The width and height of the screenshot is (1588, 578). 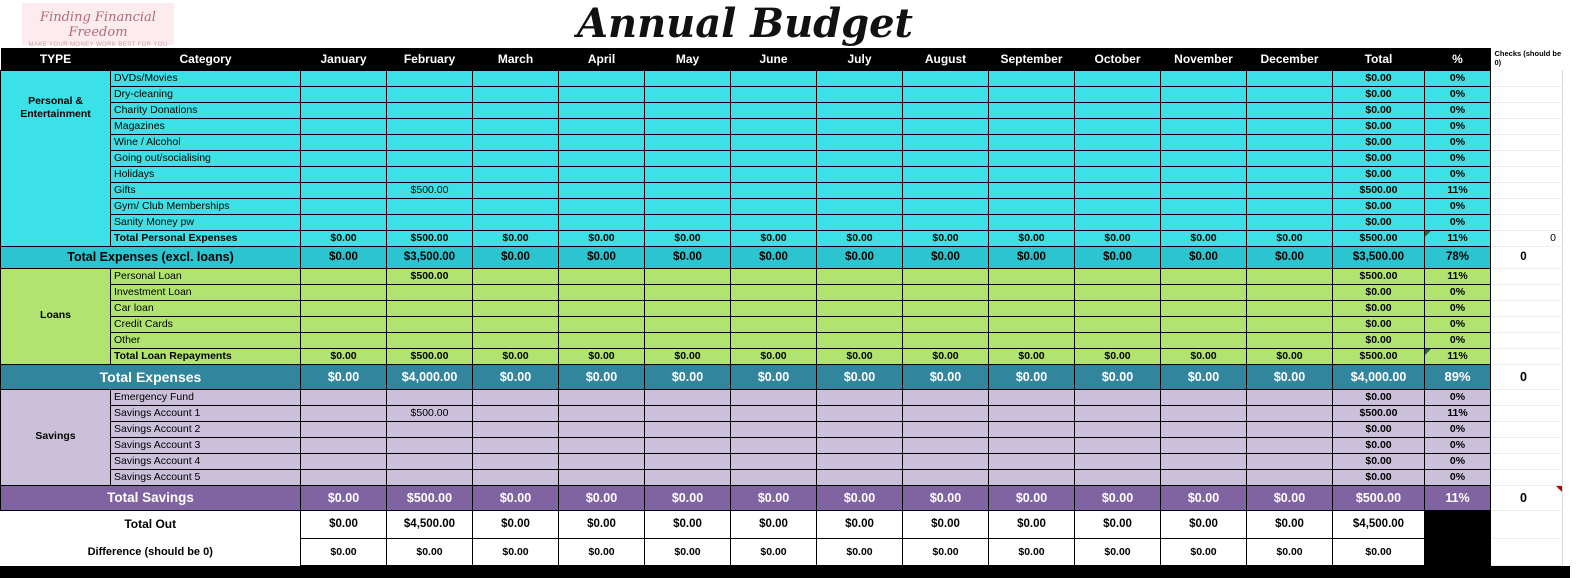 I want to click on percent-cell: 78%, so click(x=1457, y=257).